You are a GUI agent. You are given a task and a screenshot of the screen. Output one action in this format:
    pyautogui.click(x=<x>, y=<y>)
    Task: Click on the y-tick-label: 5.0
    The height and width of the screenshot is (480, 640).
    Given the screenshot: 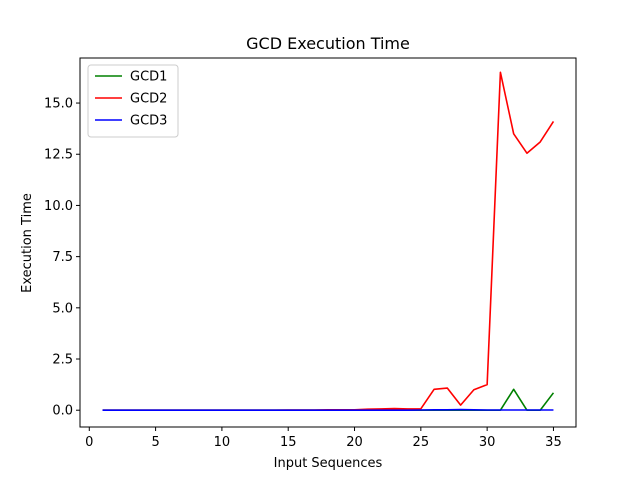 What is the action you would take?
    pyautogui.click(x=62, y=308)
    